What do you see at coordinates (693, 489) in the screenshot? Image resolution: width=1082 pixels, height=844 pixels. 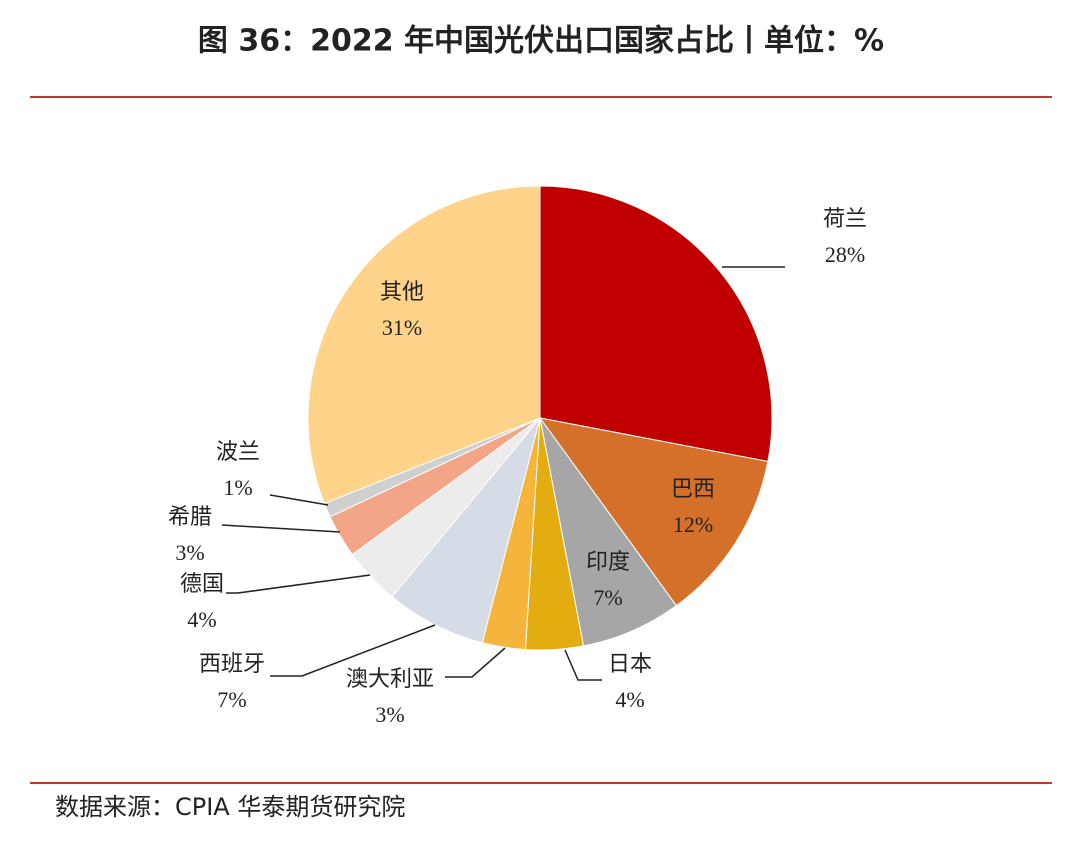 I see `slice-label: 巴西` at bounding box center [693, 489].